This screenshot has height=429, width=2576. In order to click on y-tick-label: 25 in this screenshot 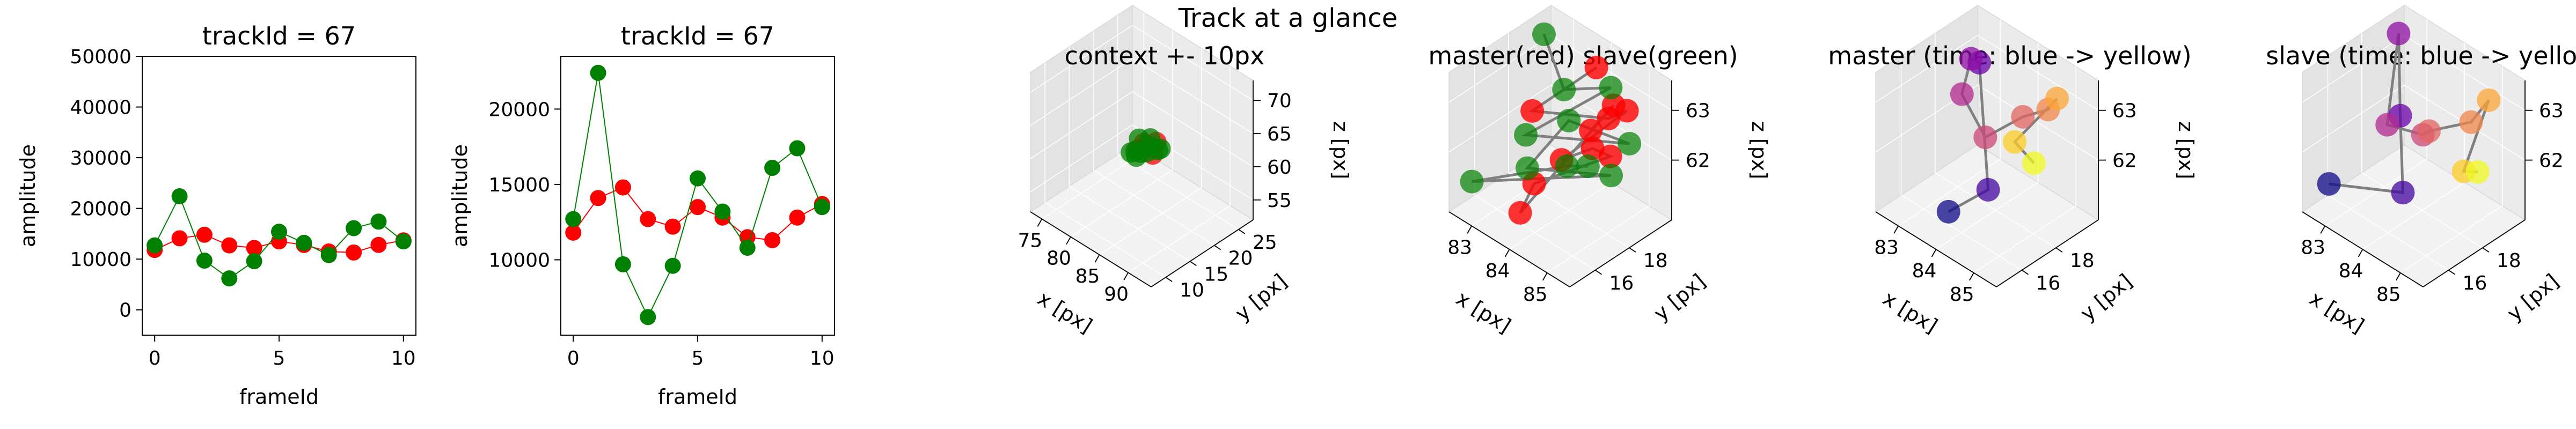, I will do `click(1265, 243)`.